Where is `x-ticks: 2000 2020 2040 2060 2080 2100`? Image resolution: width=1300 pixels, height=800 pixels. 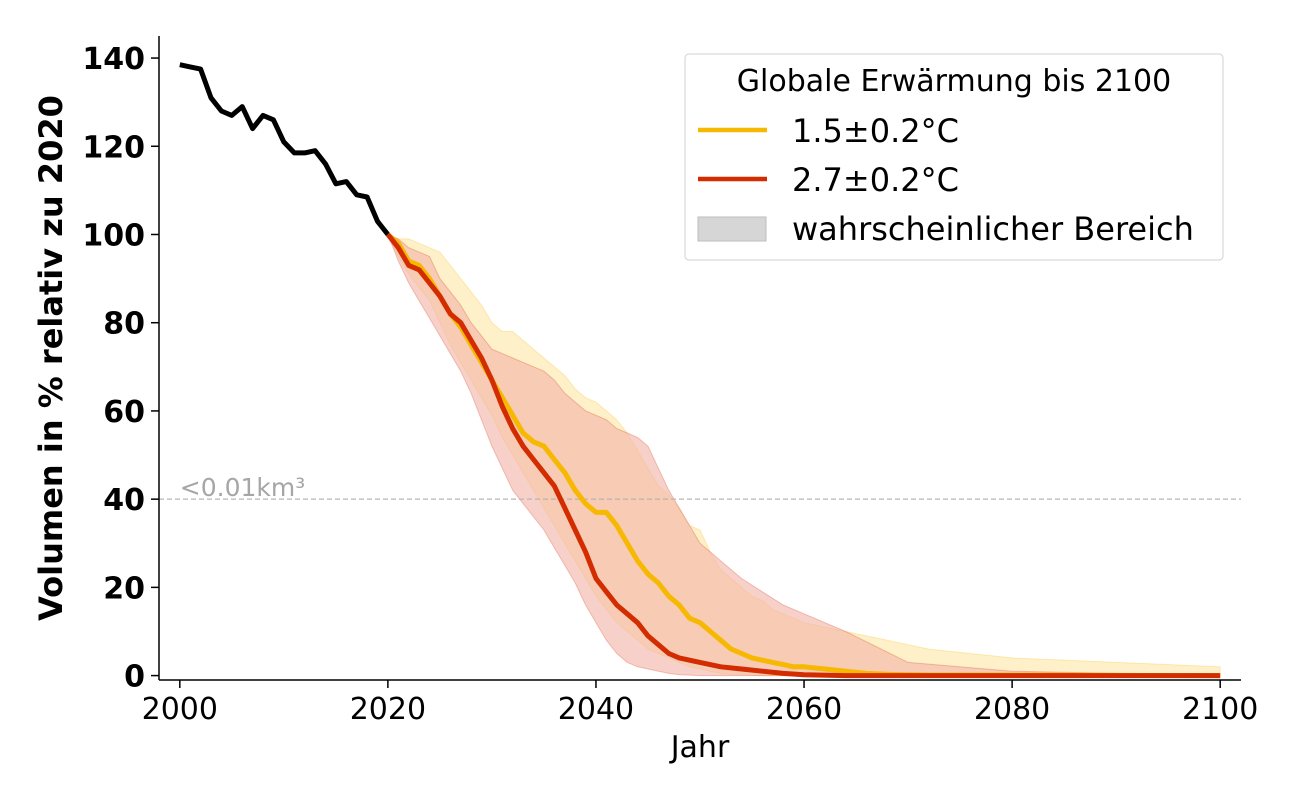
x-ticks: 2000 2020 2040 2060 2080 2100 is located at coordinates (700, 703).